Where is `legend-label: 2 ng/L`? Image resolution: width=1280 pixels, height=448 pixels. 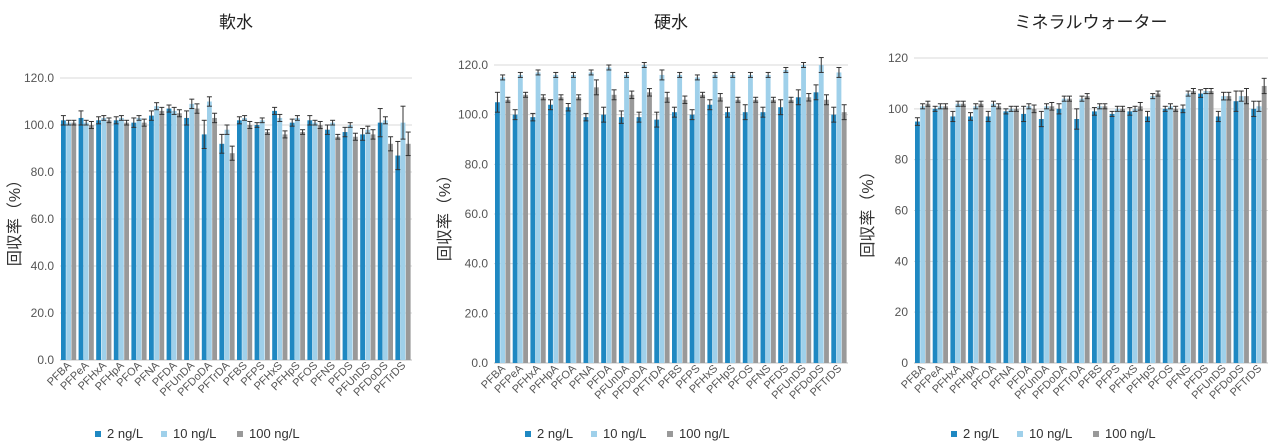 legend-label: 2 ng/L is located at coordinates (125, 433).